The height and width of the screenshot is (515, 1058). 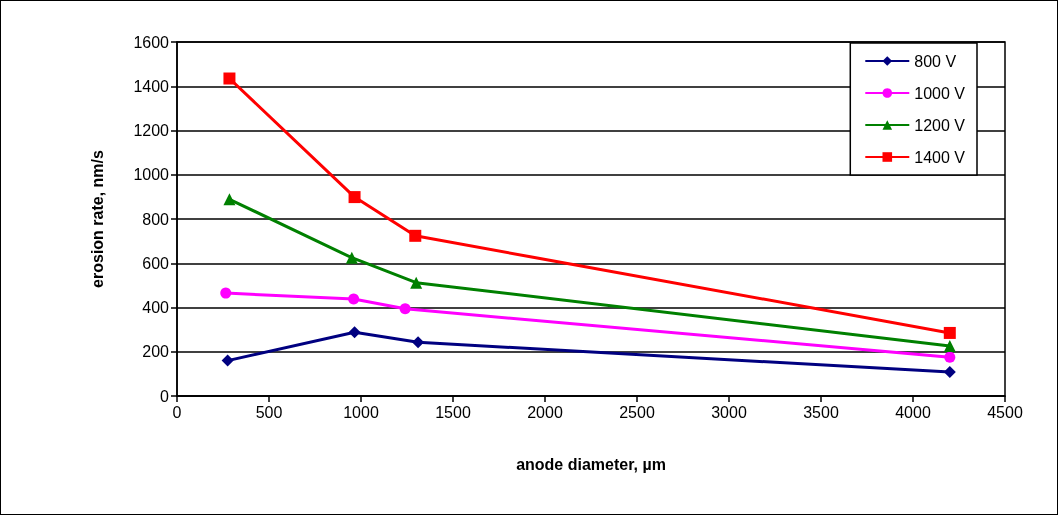 What do you see at coordinates (361, 412) in the screenshot?
I see `x-tick-label: 1000` at bounding box center [361, 412].